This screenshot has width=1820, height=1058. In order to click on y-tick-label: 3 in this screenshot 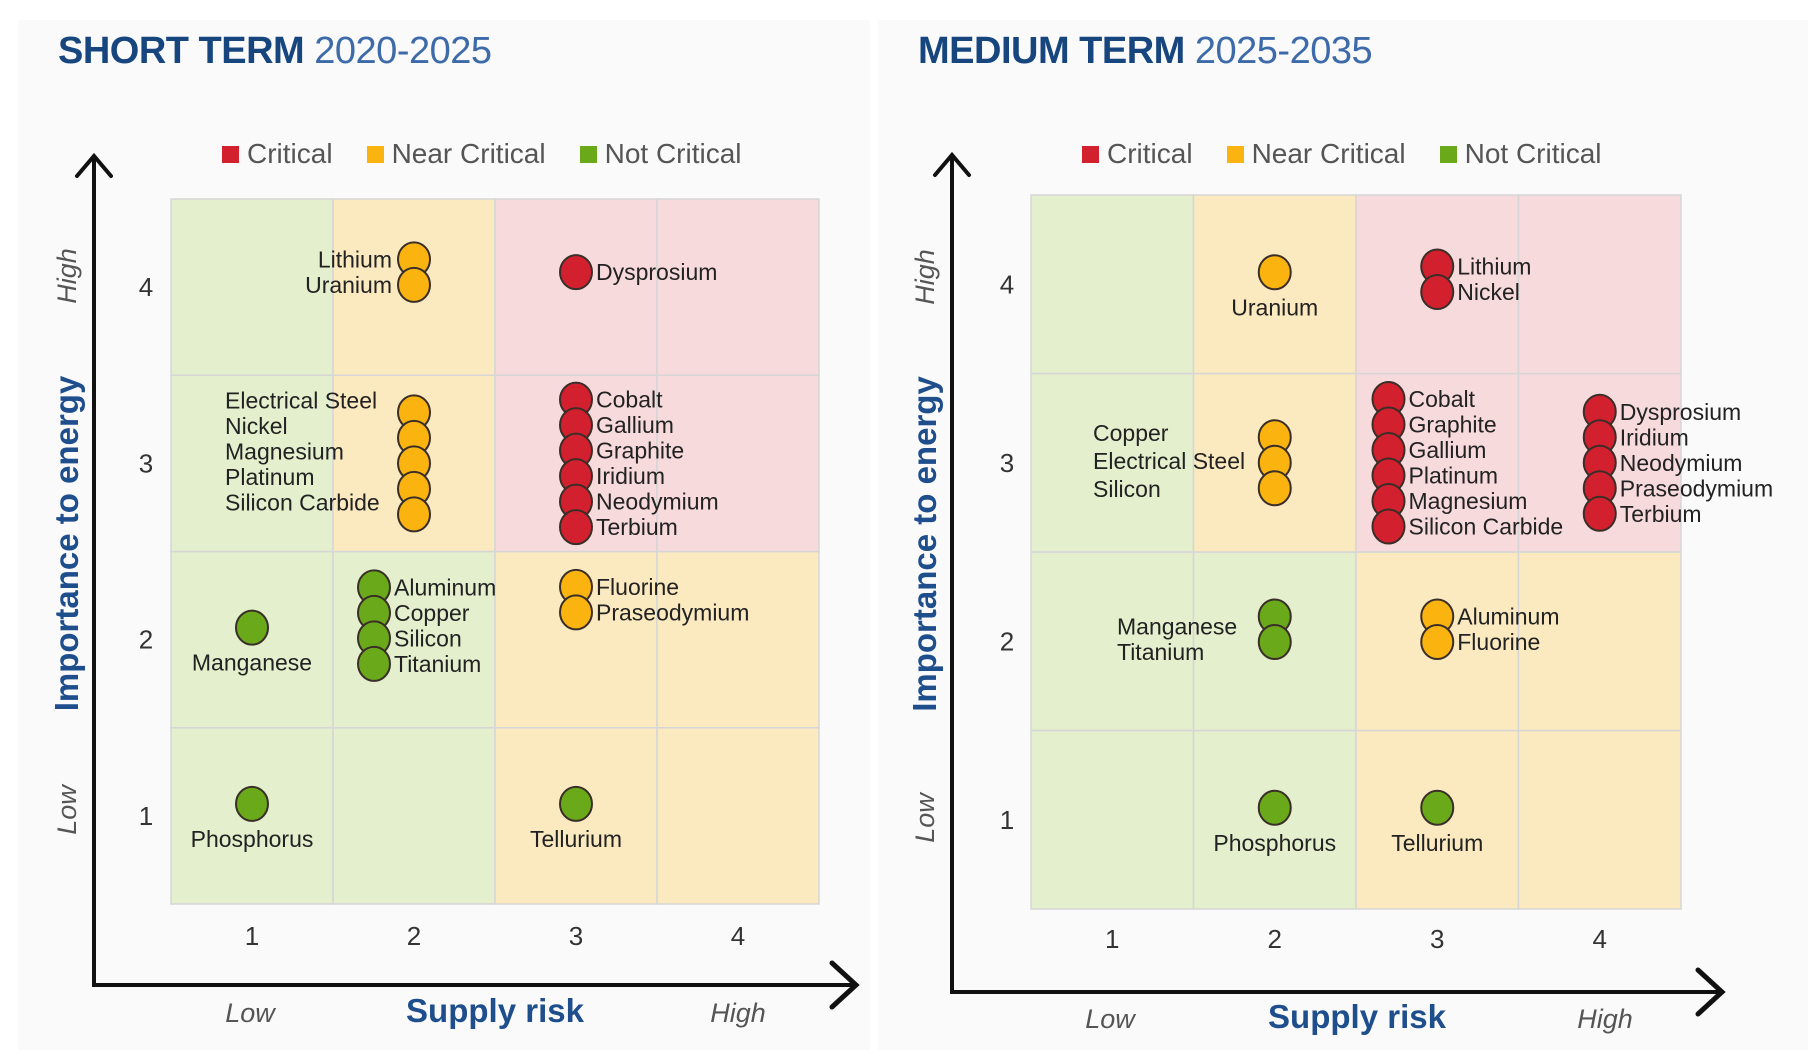, I will do `click(1007, 463)`.